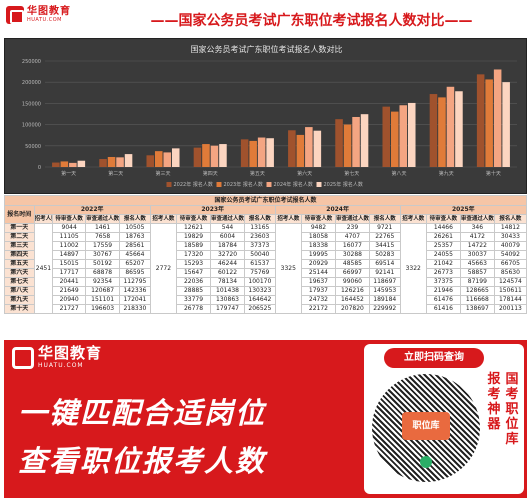 Image resolution: width=531 pixels, height=500 pixels. I want to click on table-cell: 17937, so click(318, 291).